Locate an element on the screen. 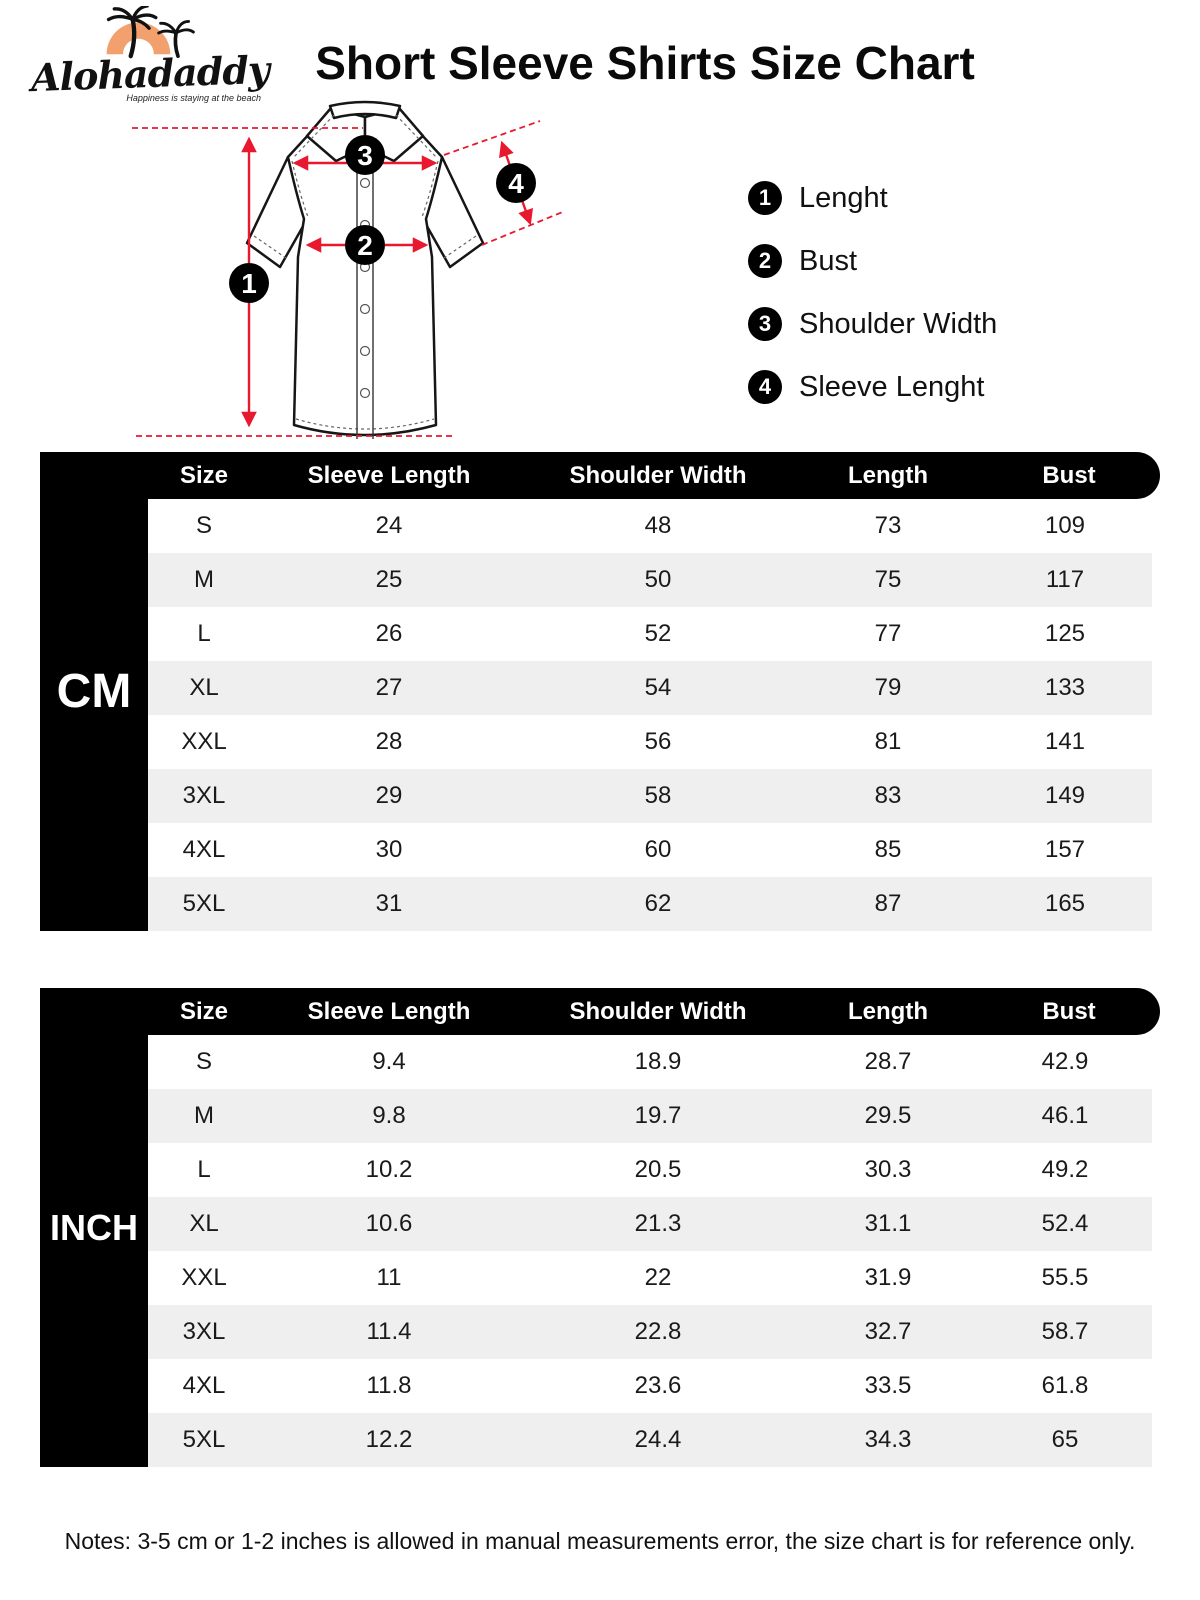 This screenshot has width=1200, height=1600. table-row: S 24 48 73 109 is located at coordinates (650, 526).